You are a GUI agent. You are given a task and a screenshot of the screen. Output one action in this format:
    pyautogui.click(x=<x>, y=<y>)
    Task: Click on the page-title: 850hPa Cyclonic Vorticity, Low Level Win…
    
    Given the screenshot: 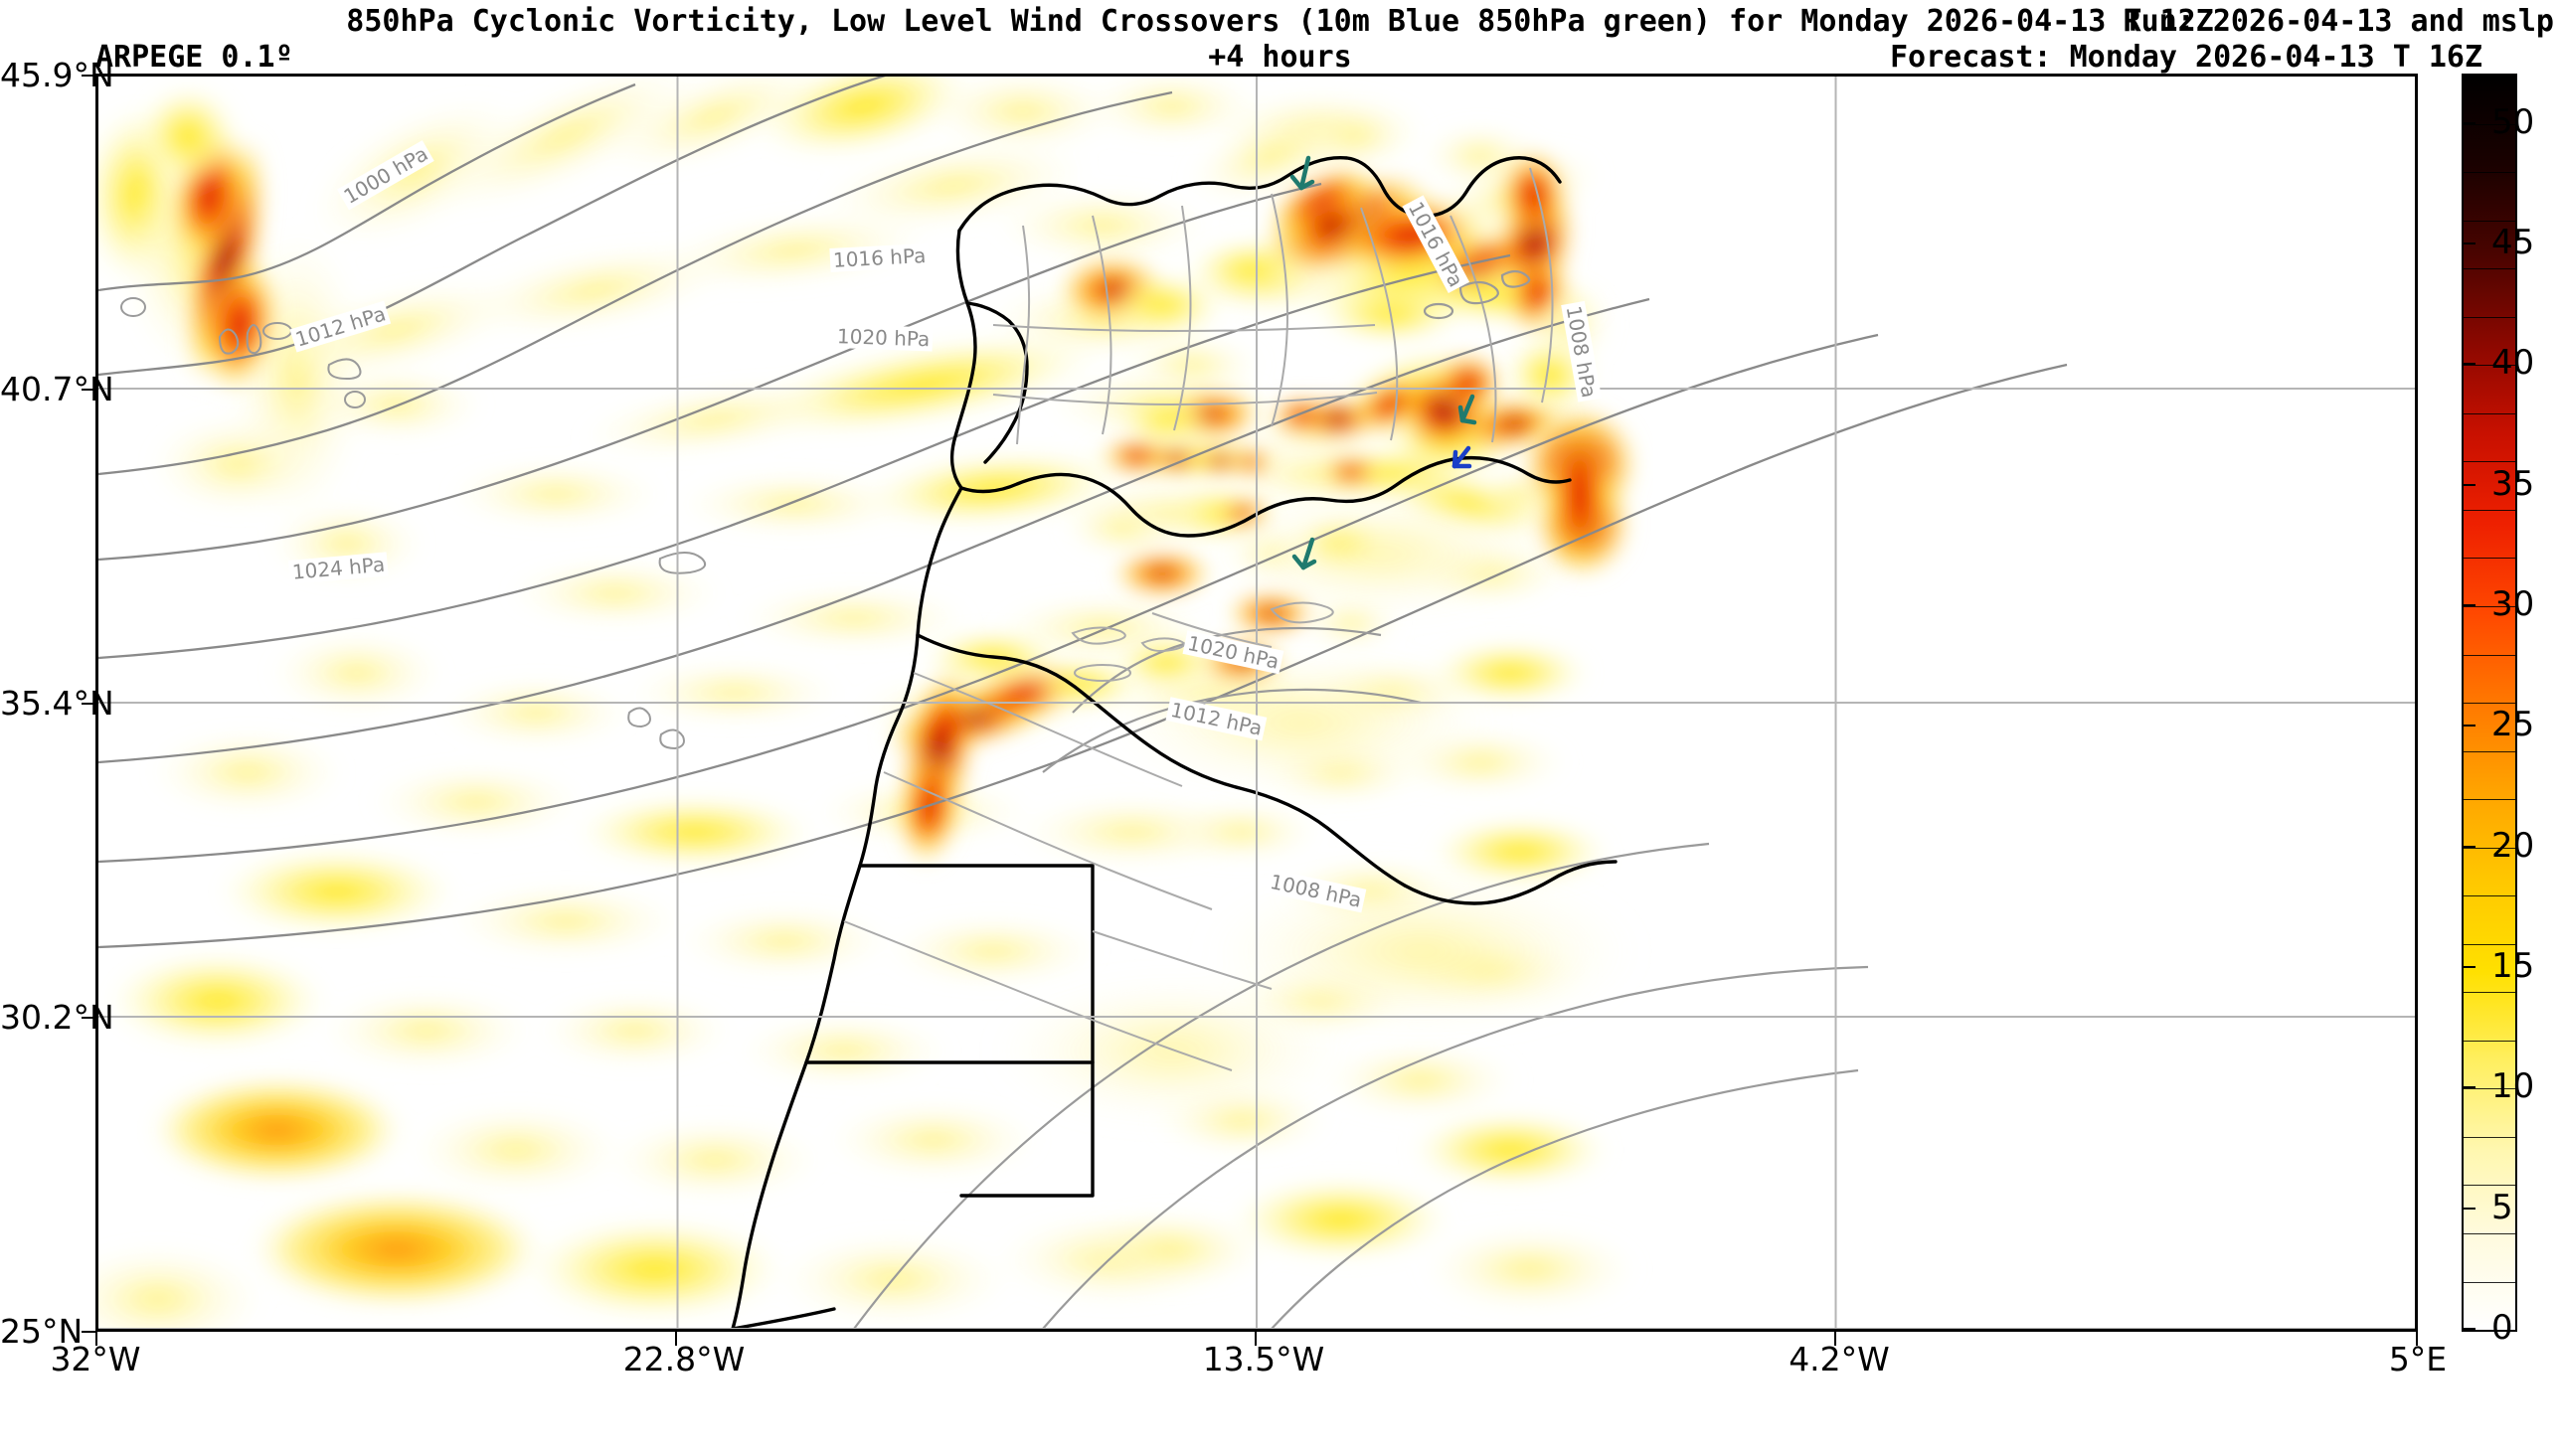 What is the action you would take?
    pyautogui.click(x=1280, y=21)
    